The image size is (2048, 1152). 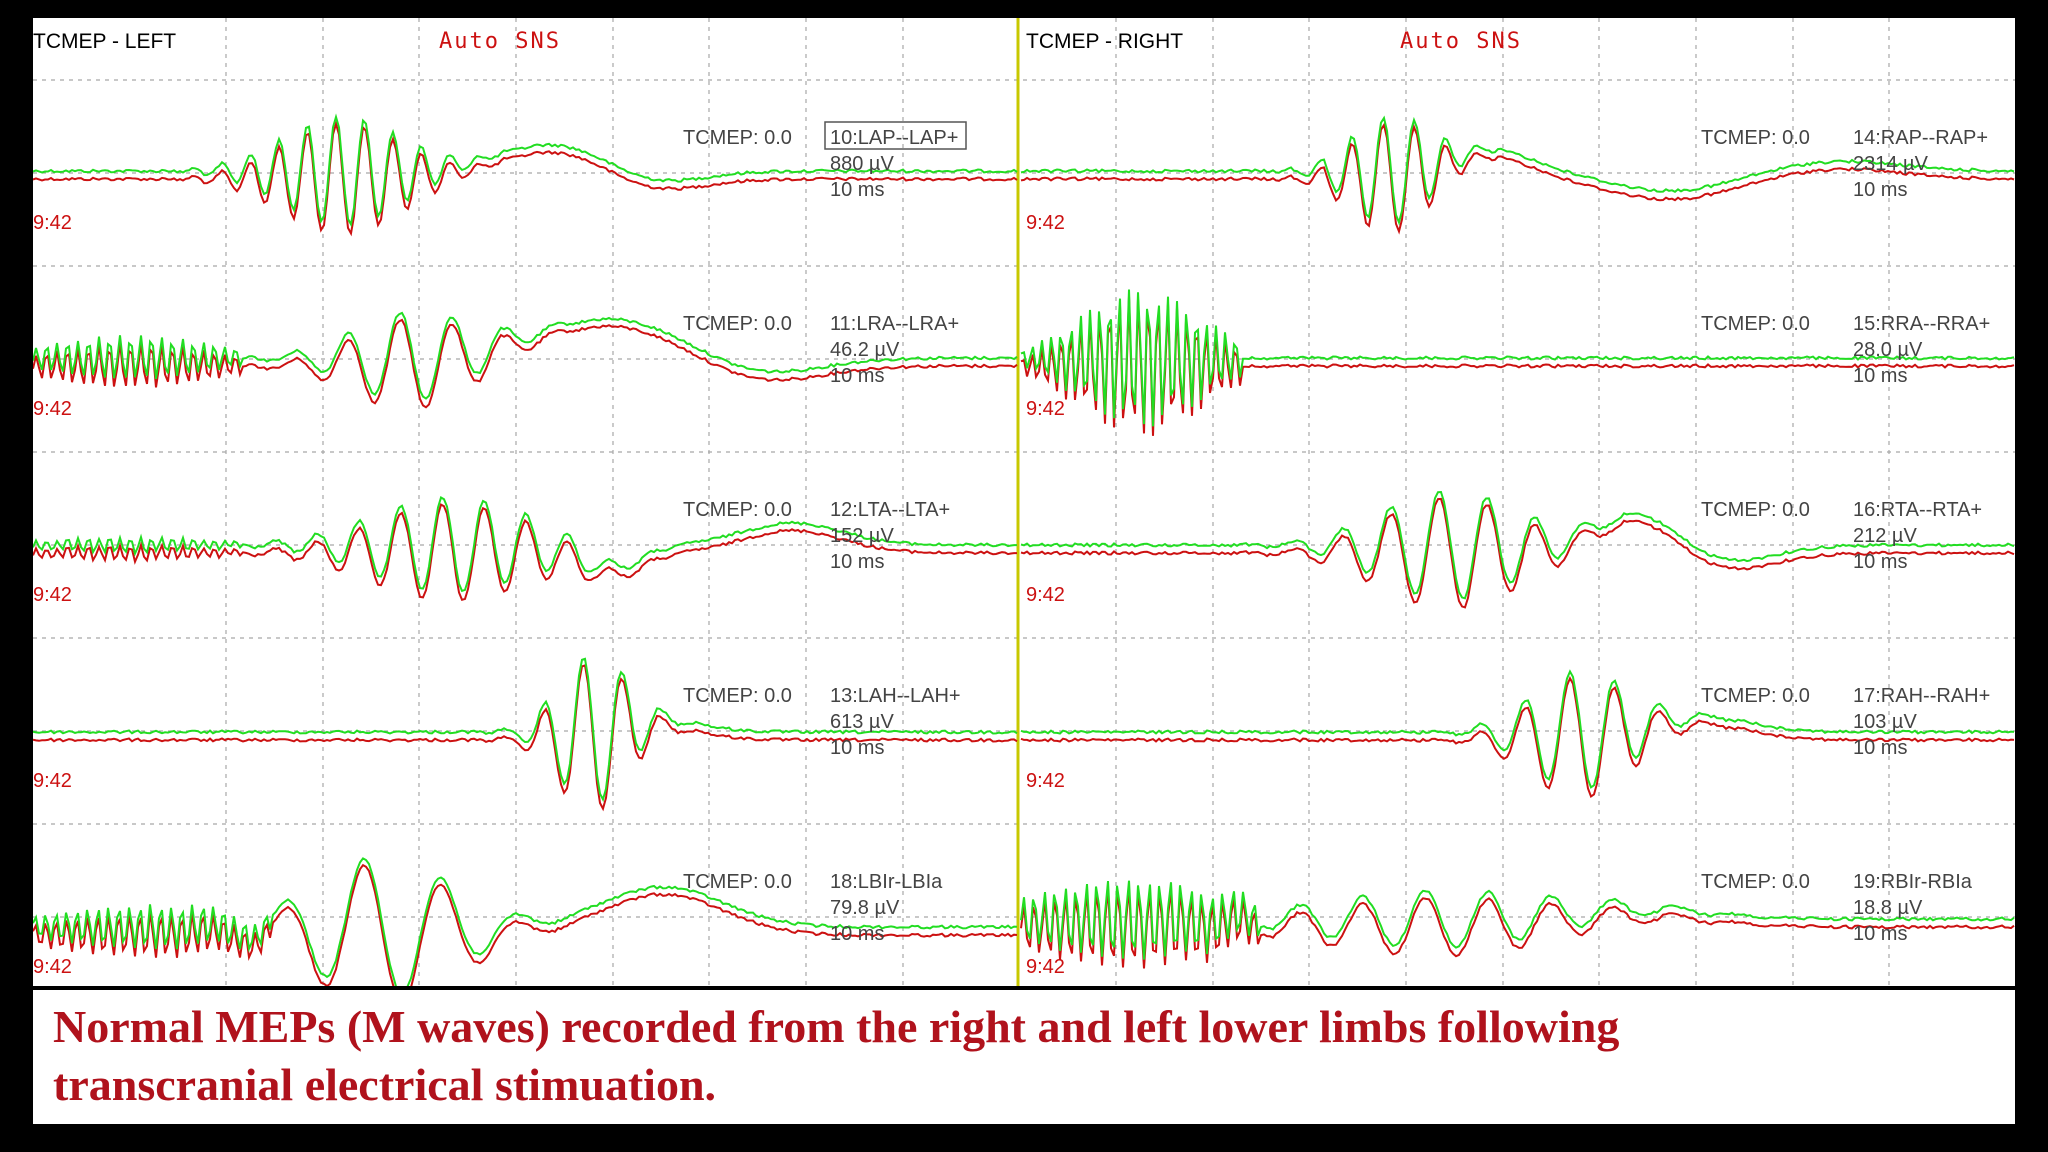 What do you see at coordinates (1891, 164) in the screenshot?
I see `channel-amplitude: 2314 µV` at bounding box center [1891, 164].